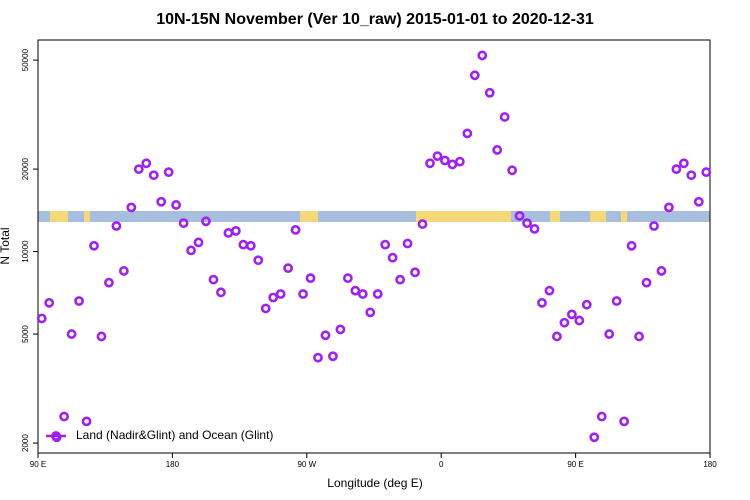  I want to click on y-tick-label: 5000, so click(25, 334).